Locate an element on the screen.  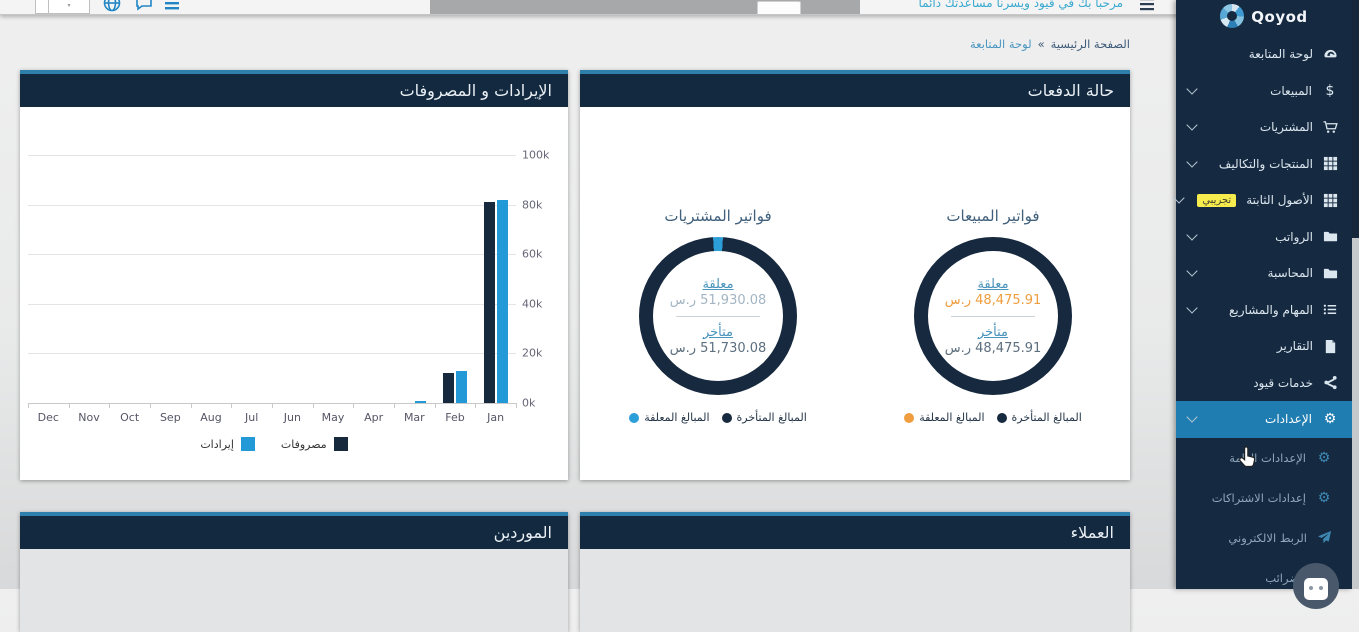
sales-overdue-value: 48,475.91 ر.س is located at coordinates (993, 348).